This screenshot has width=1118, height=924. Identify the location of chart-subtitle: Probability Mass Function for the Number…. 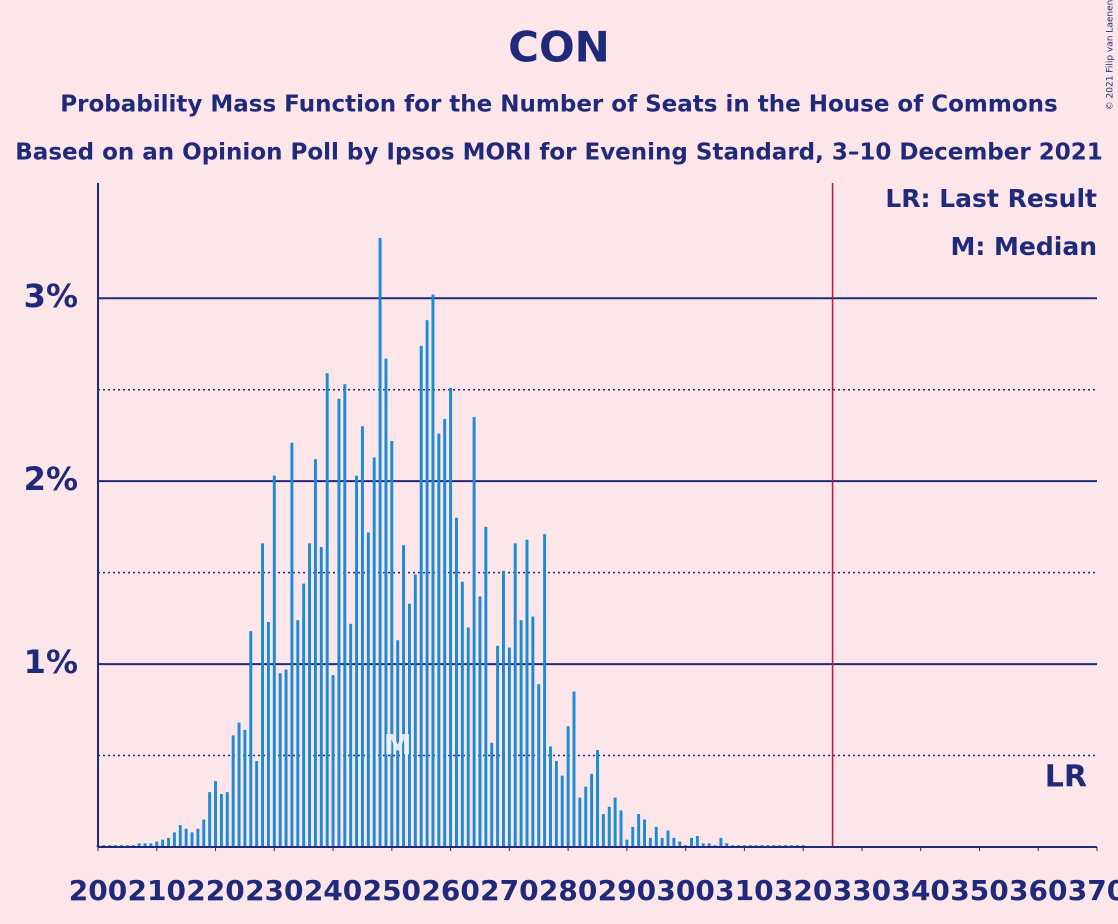
(558, 105).